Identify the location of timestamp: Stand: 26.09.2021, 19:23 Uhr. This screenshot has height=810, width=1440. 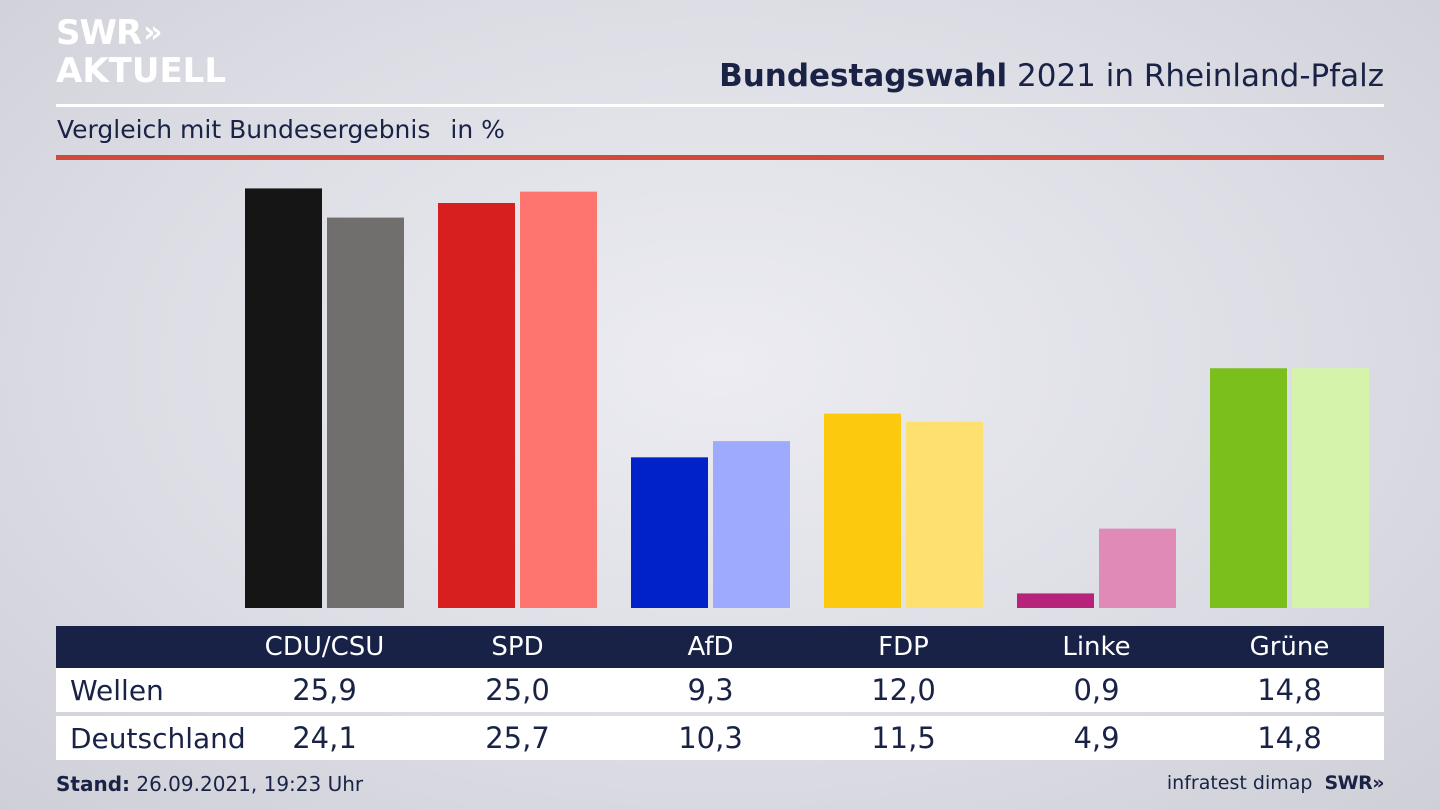
(209, 784).